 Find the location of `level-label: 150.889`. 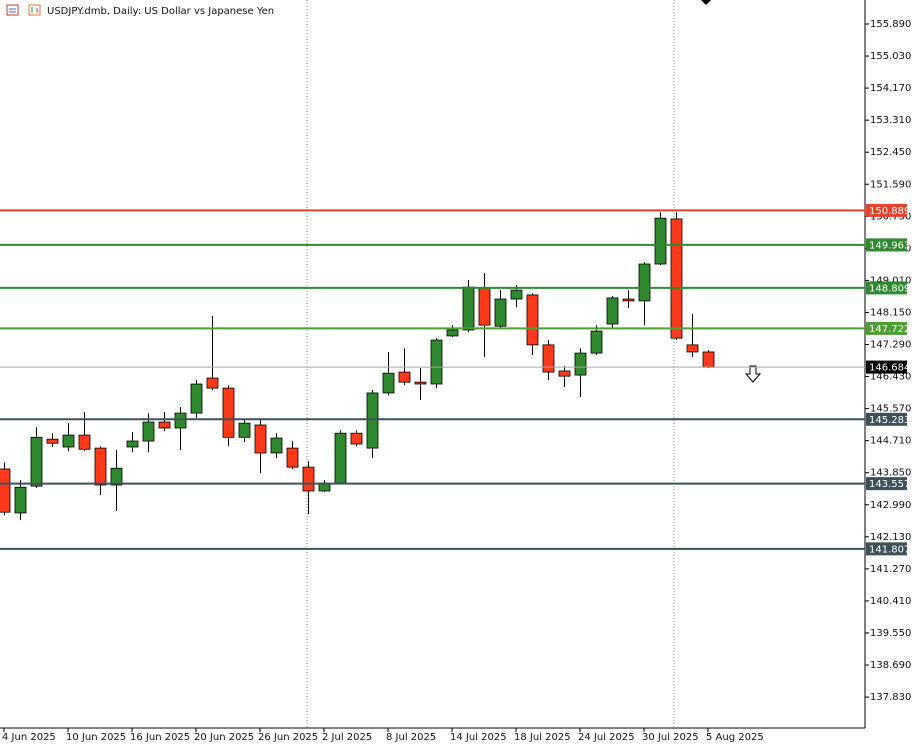

level-label: 150.889 is located at coordinates (889, 211).